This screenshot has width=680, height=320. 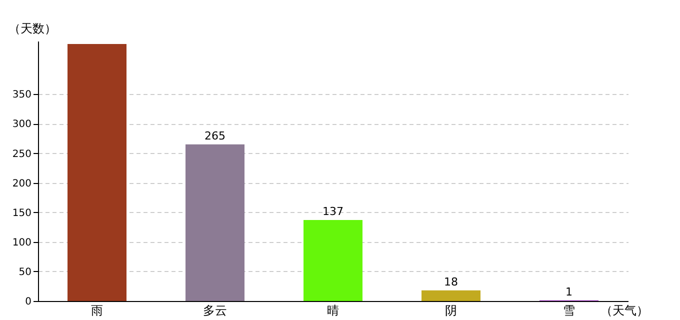 What do you see at coordinates (22, 154) in the screenshot?
I see `y-tick-label: 250` at bounding box center [22, 154].